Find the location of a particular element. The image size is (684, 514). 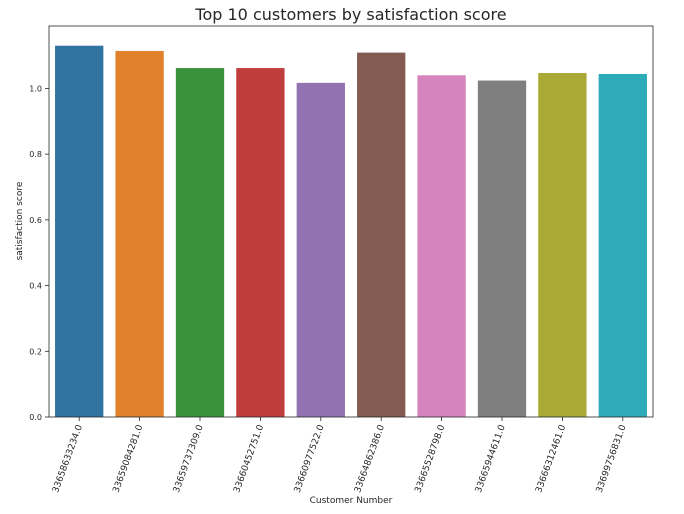

x-tick-label-3: 33660452751.0 is located at coordinates (249, 458).